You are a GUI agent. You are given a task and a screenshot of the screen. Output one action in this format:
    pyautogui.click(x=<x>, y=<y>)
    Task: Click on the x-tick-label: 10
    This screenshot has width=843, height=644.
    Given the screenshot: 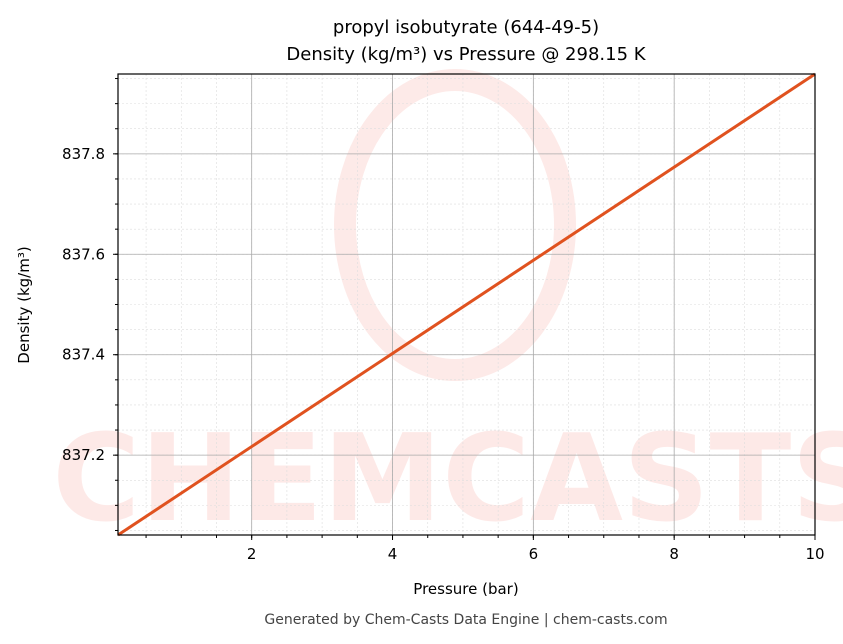 What is the action you would take?
    pyautogui.click(x=814, y=554)
    